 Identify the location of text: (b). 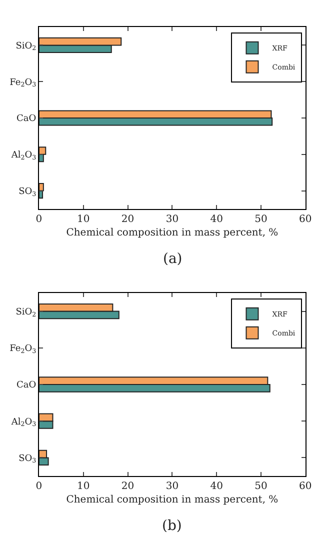
(172, 526).